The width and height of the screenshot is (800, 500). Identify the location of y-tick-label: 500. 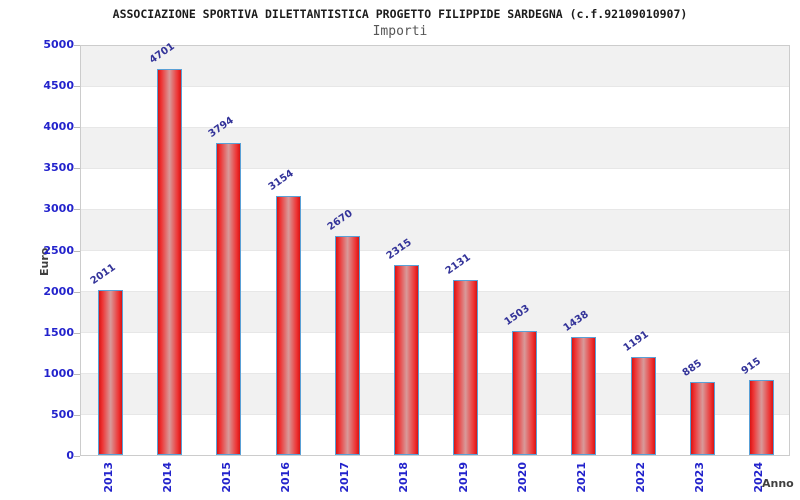
(62, 414).